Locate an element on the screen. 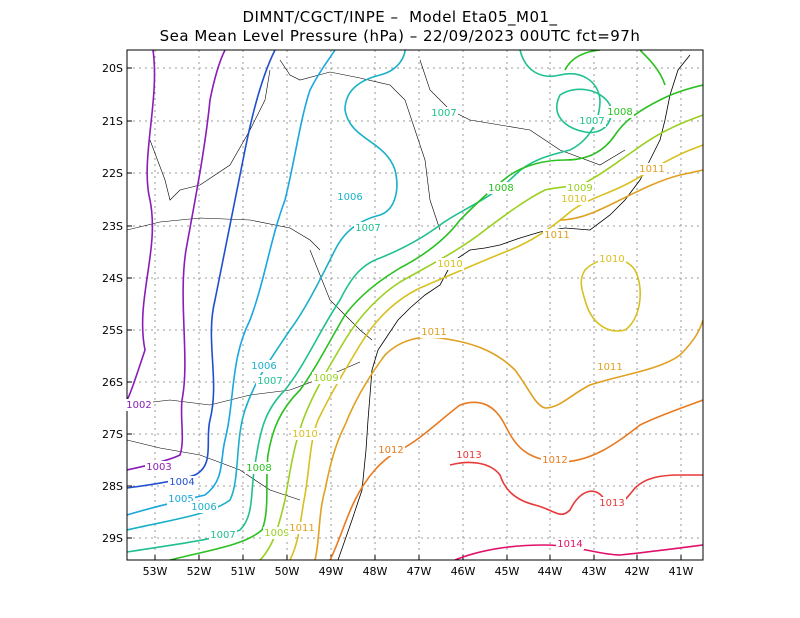 The width and height of the screenshot is (800, 618). contour-label-1003: 1003 is located at coordinates (158, 467).